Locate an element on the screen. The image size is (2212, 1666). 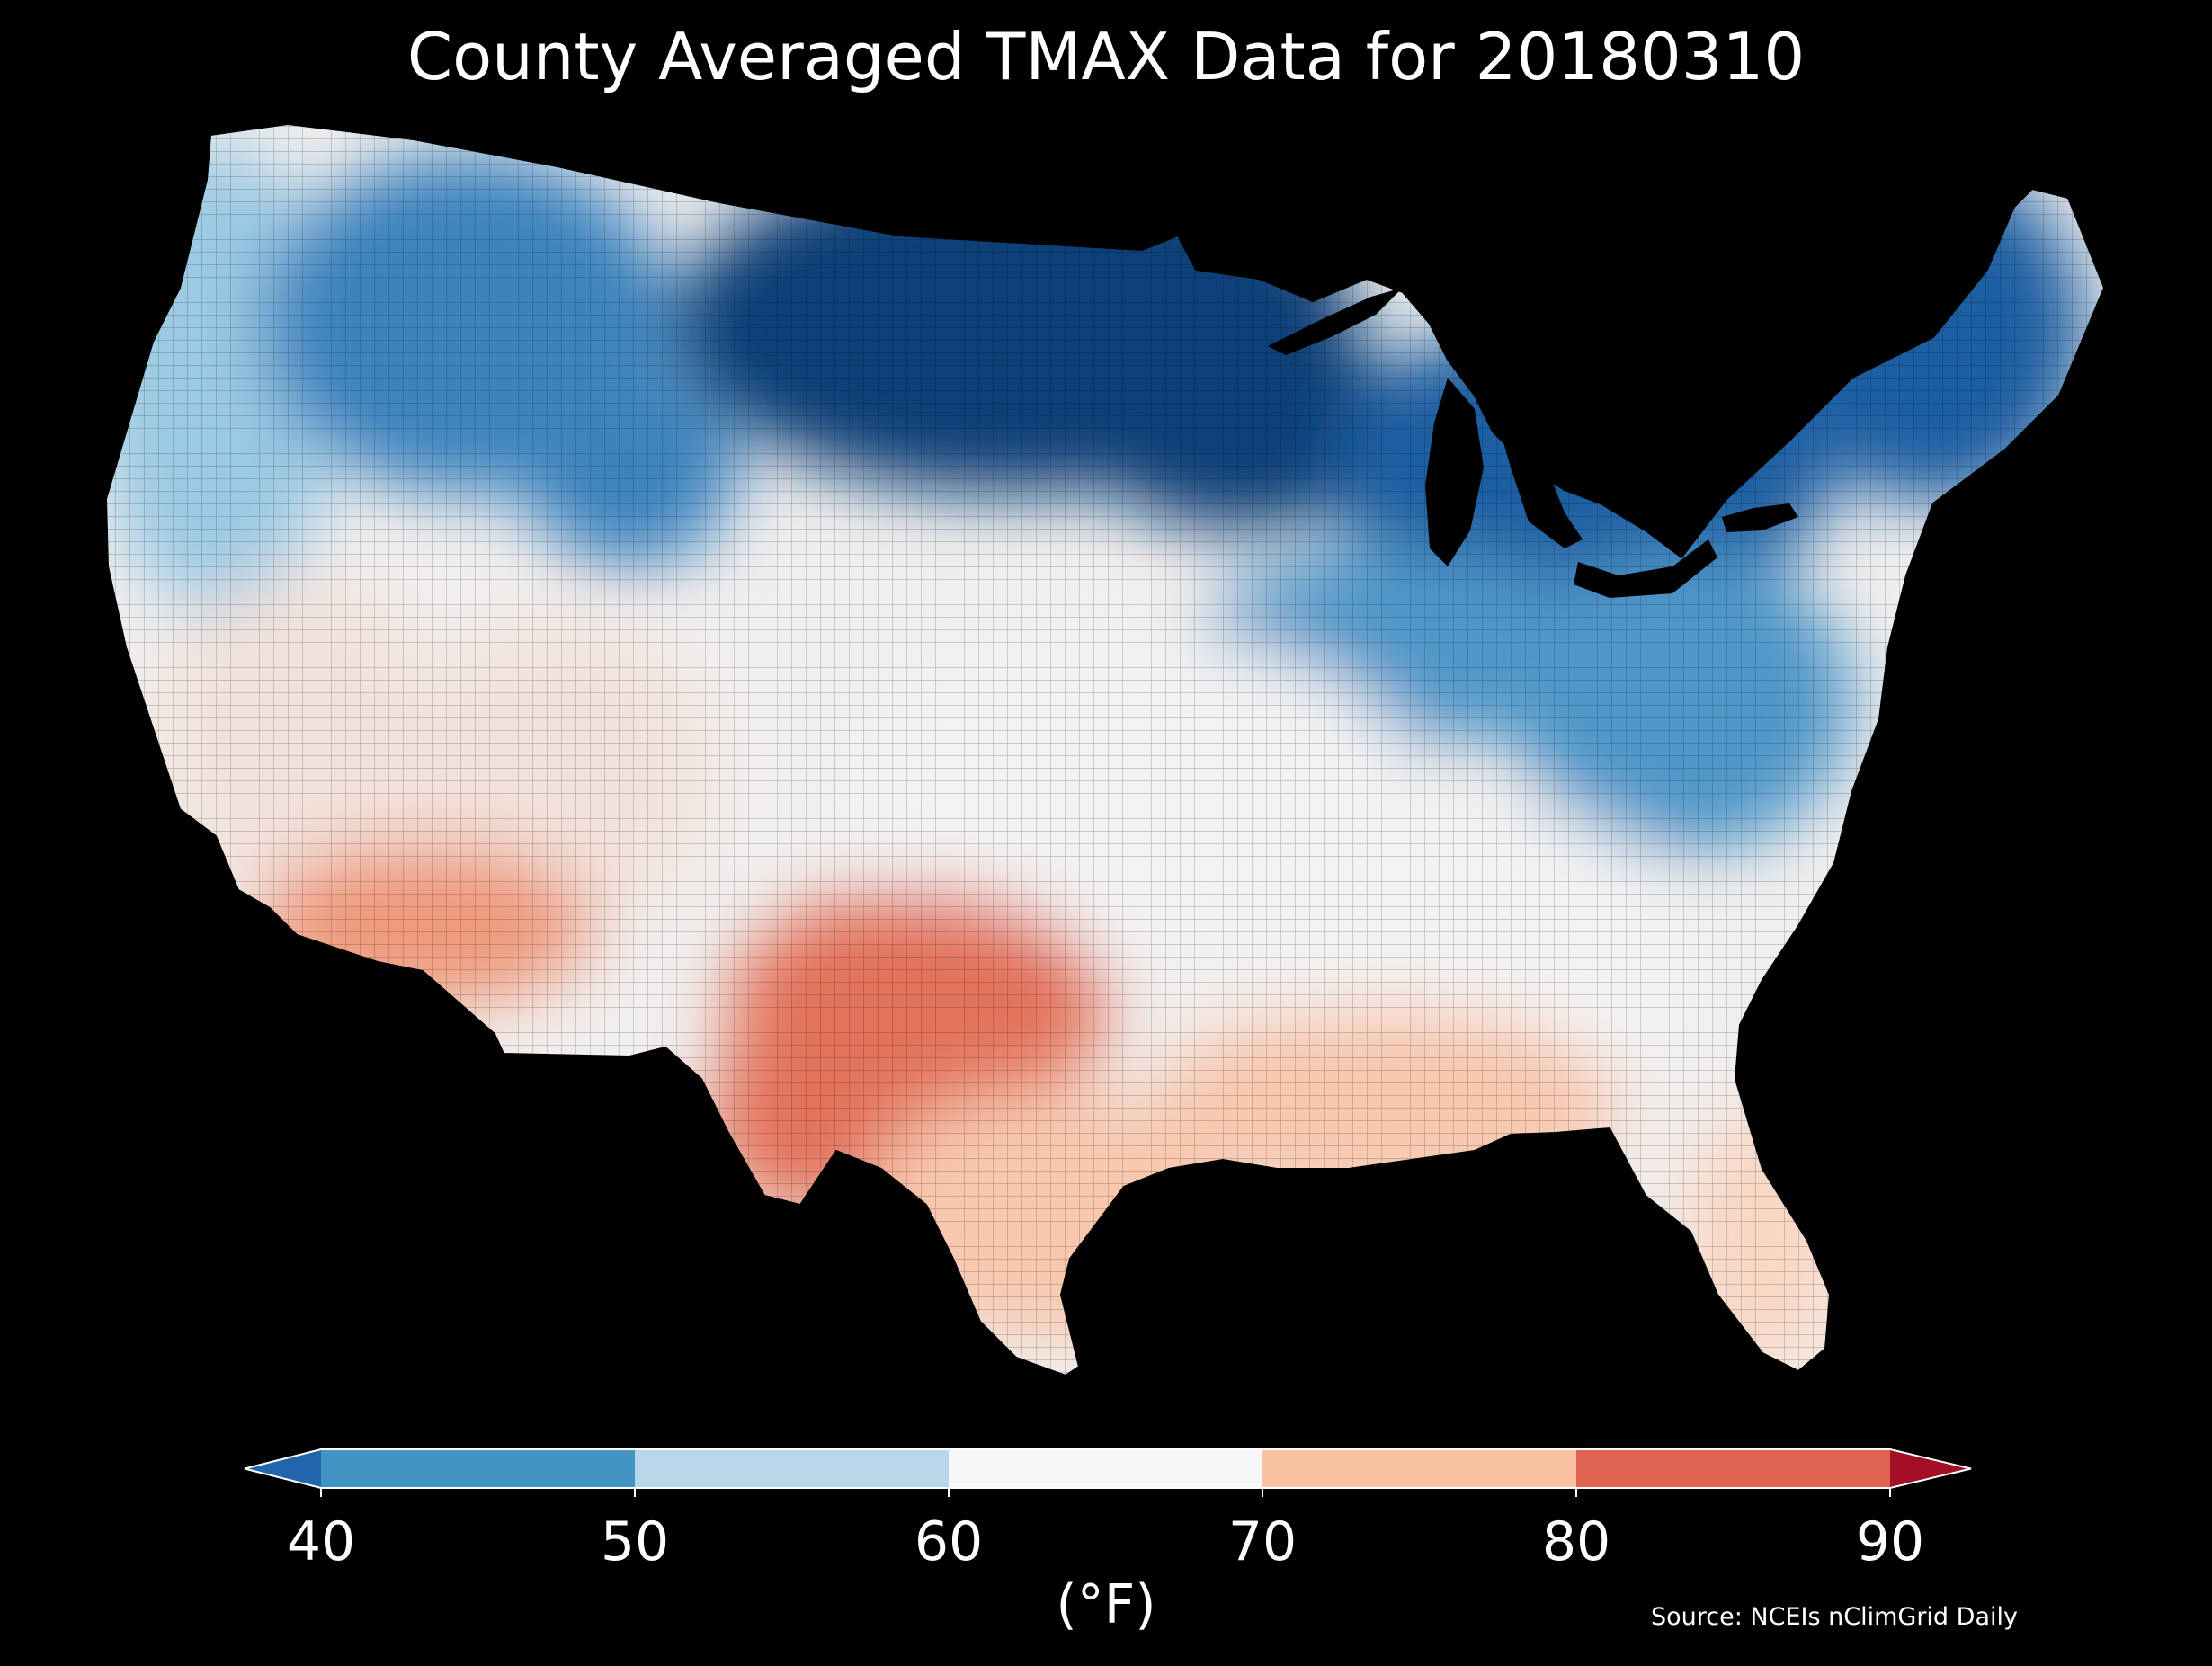
colorbar-tick-label: 90 is located at coordinates (1890, 1542).